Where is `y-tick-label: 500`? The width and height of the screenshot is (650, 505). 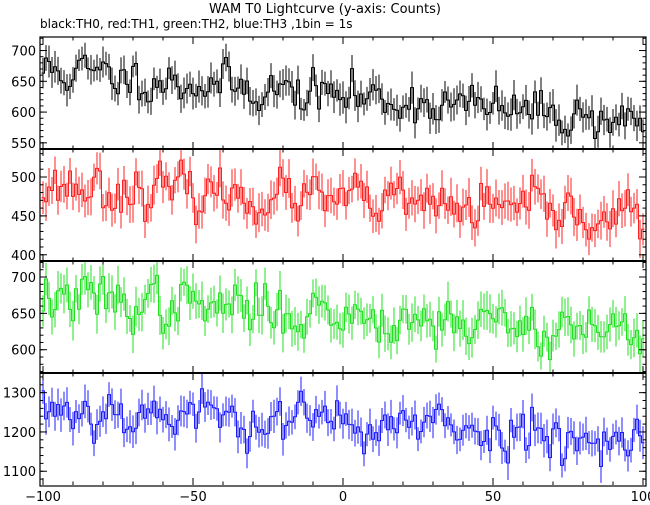
y-tick-label: 500 is located at coordinates (23, 178).